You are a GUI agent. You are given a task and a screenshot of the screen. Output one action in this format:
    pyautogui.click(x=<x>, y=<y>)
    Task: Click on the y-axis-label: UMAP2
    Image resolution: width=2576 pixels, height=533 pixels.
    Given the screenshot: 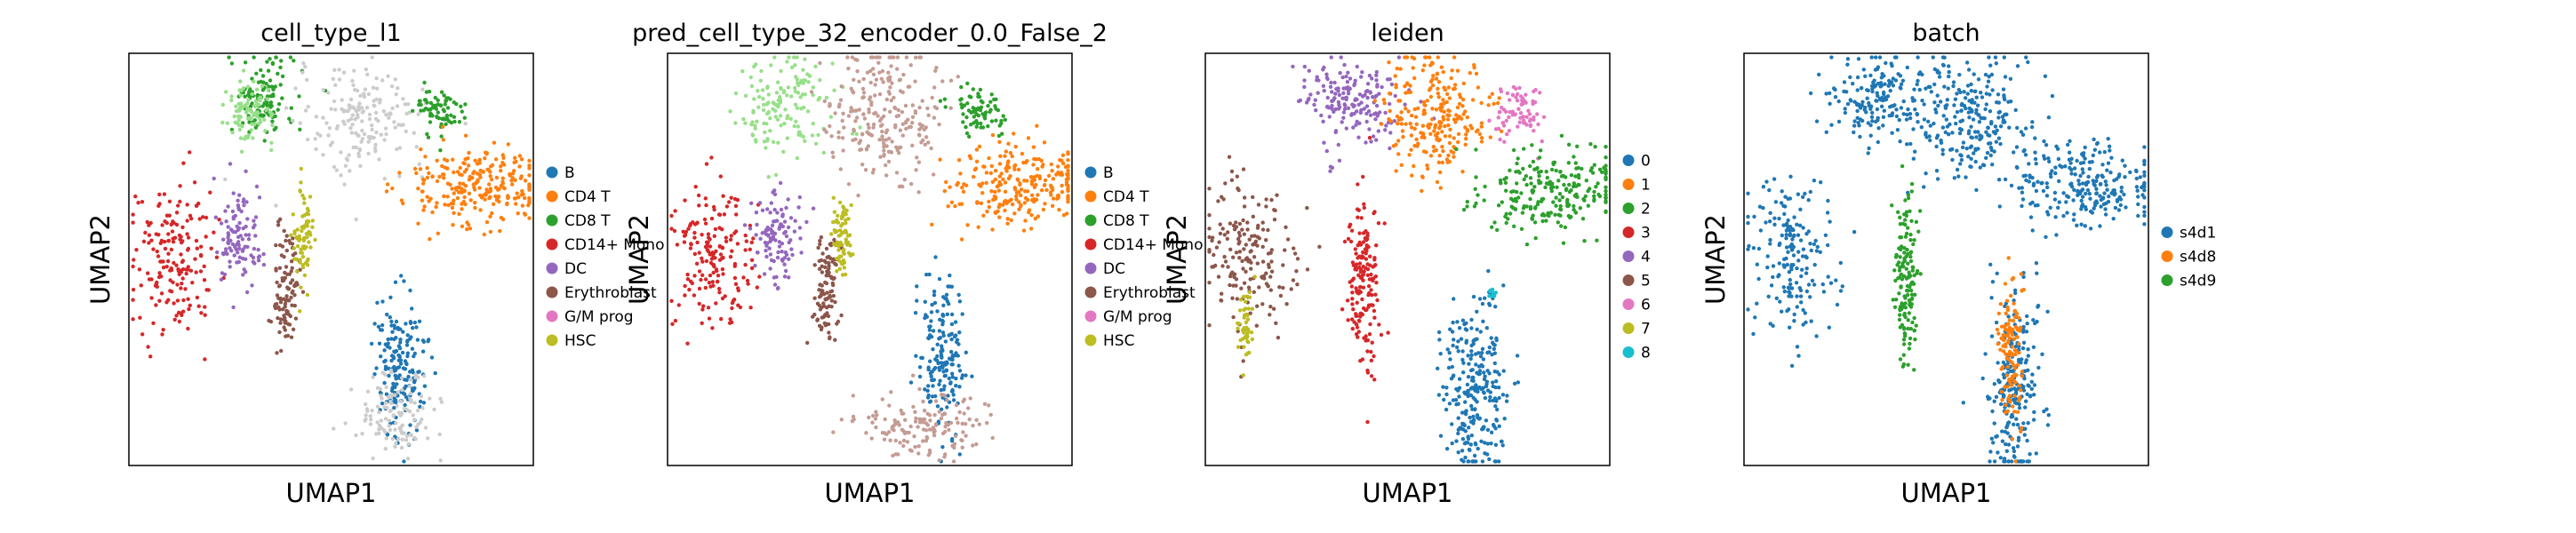 What is the action you would take?
    pyautogui.click(x=1177, y=259)
    